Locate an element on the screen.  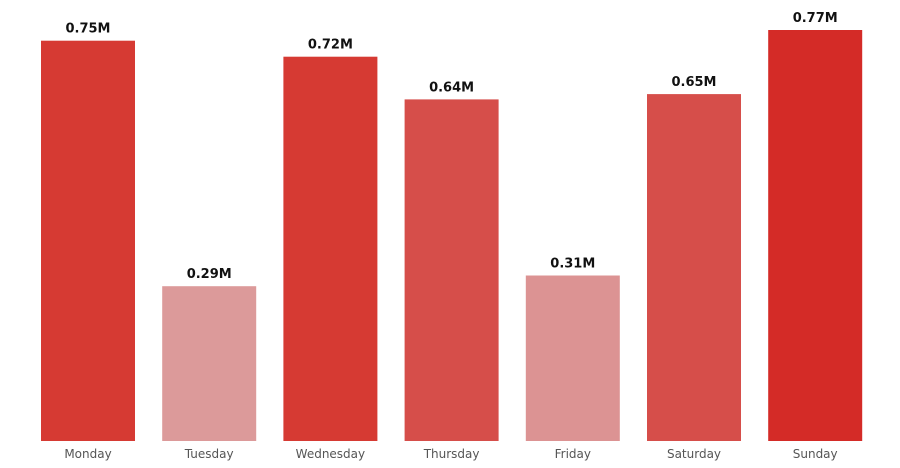
data-label-monday: 0.75M is located at coordinates (87, 29).